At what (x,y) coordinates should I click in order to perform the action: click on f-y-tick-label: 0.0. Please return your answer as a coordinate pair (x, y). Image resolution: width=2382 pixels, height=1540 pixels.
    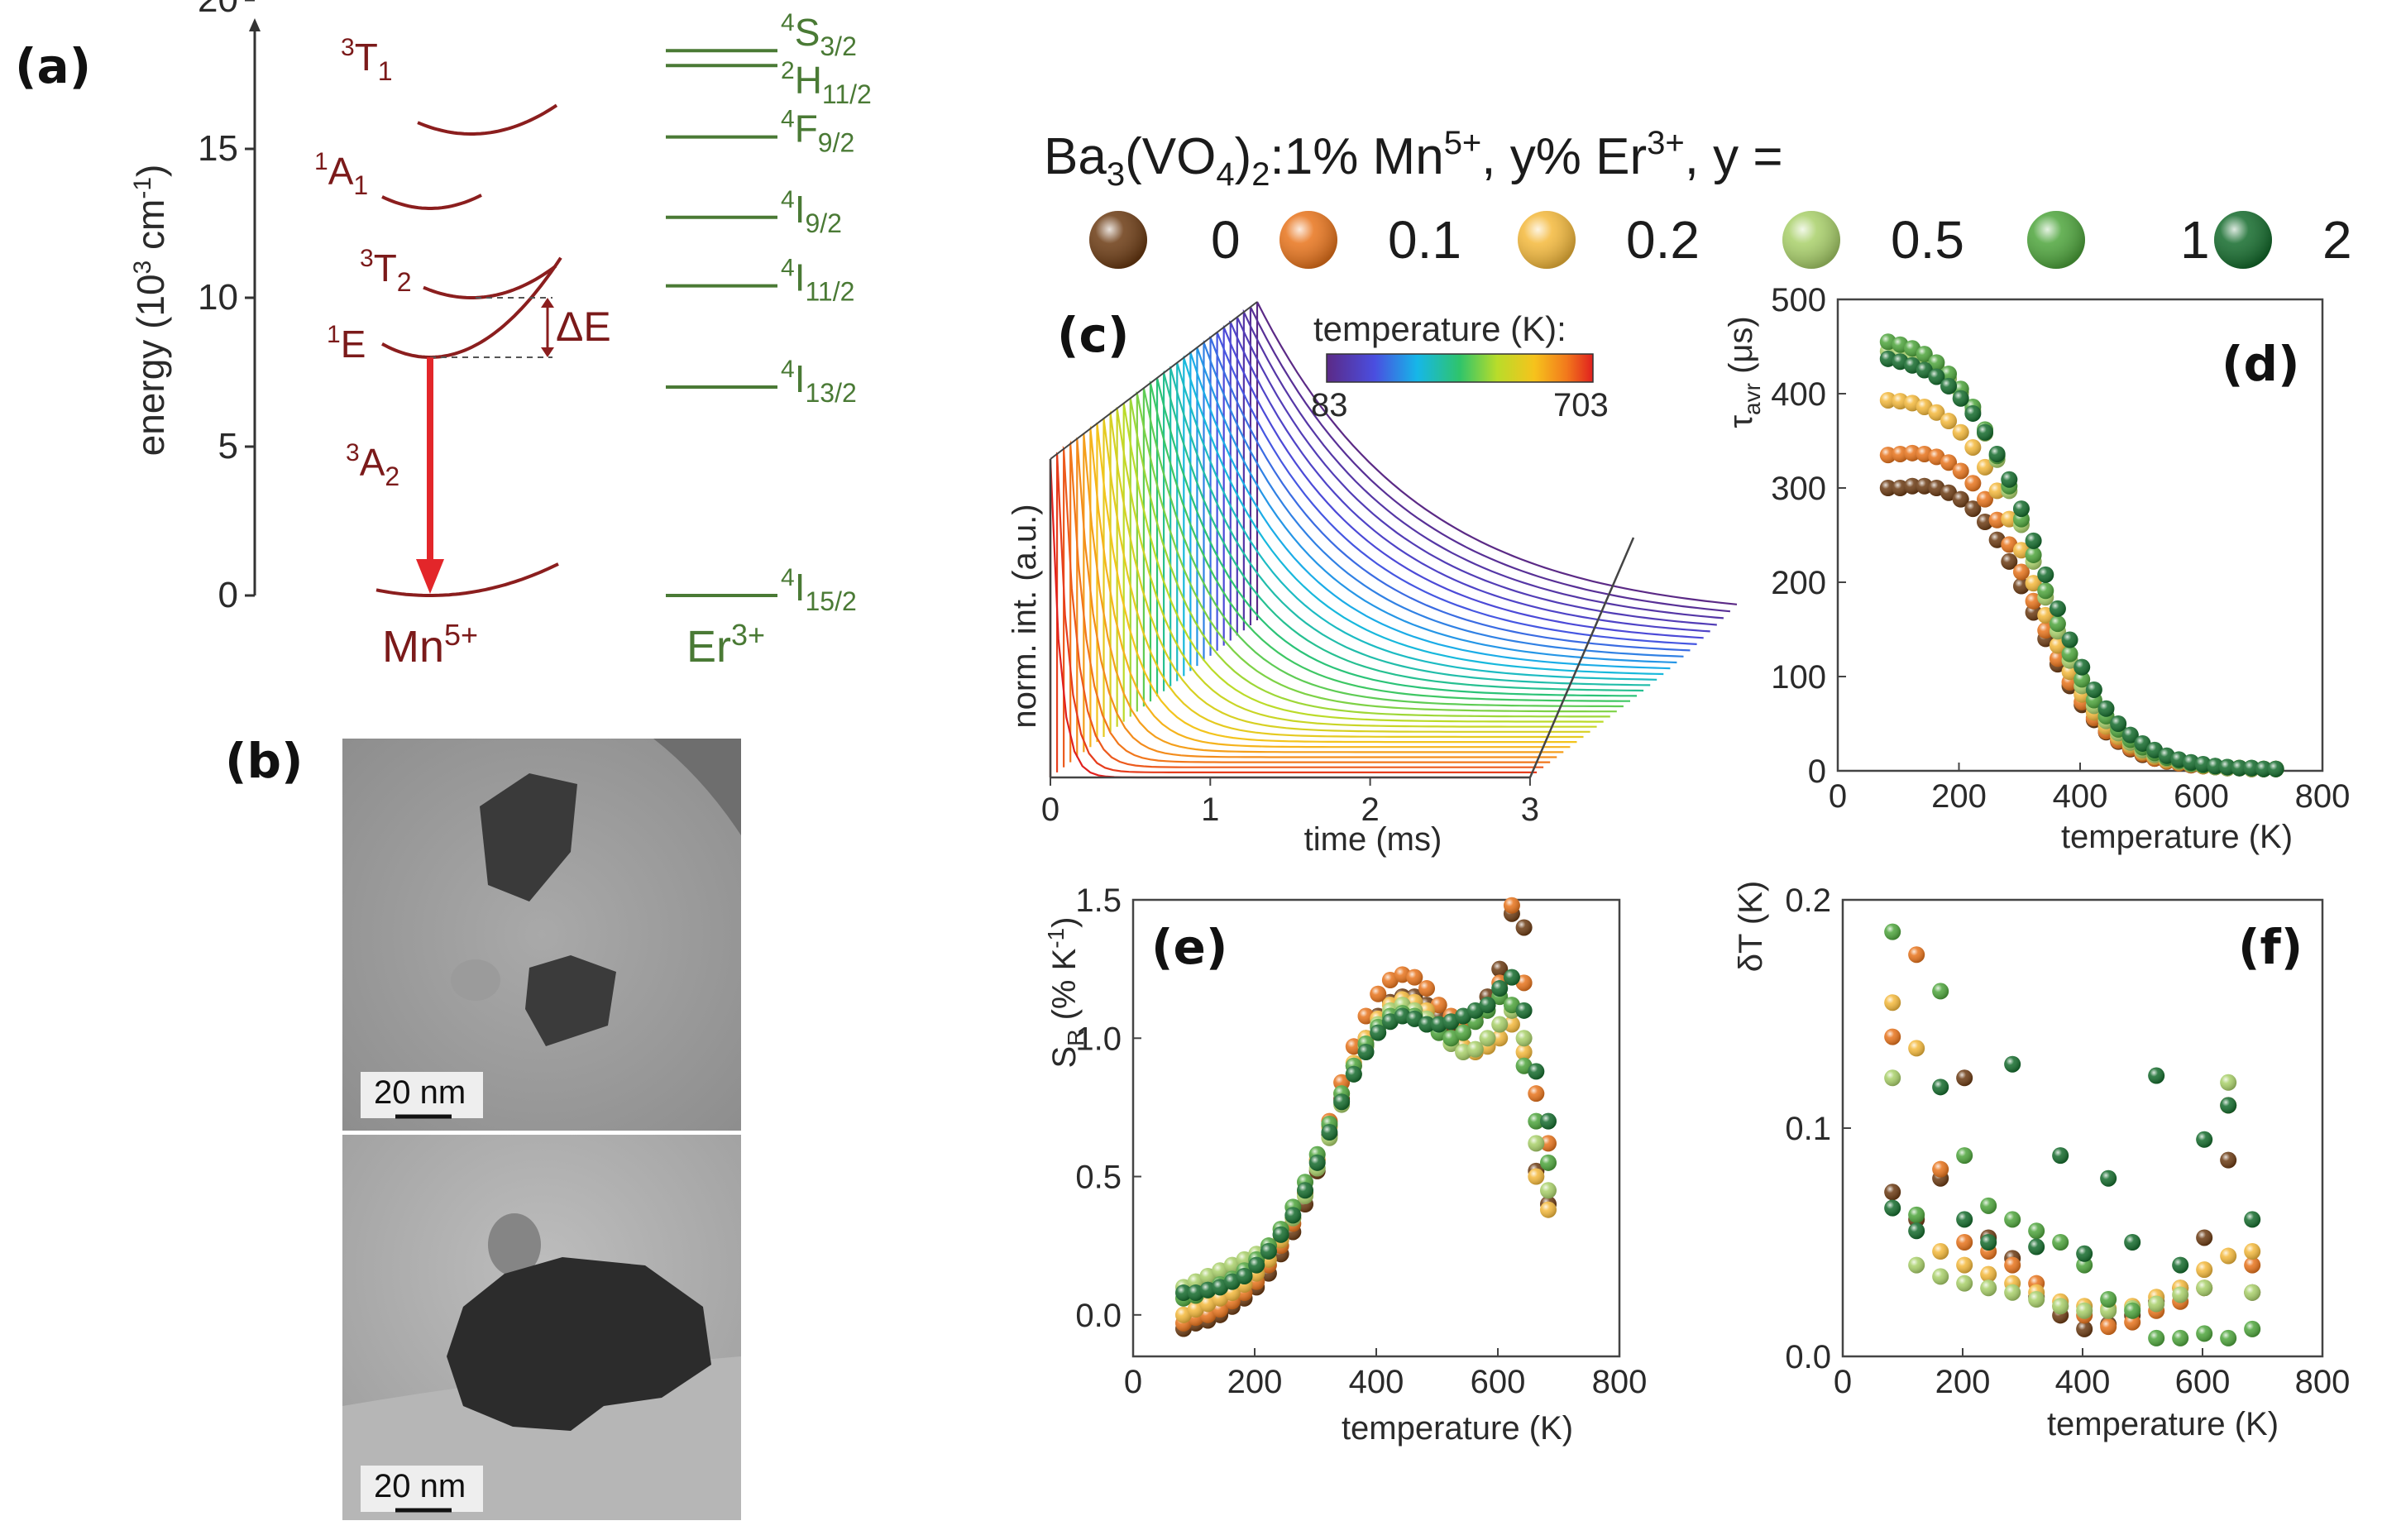
    Looking at the image, I should click on (1808, 1357).